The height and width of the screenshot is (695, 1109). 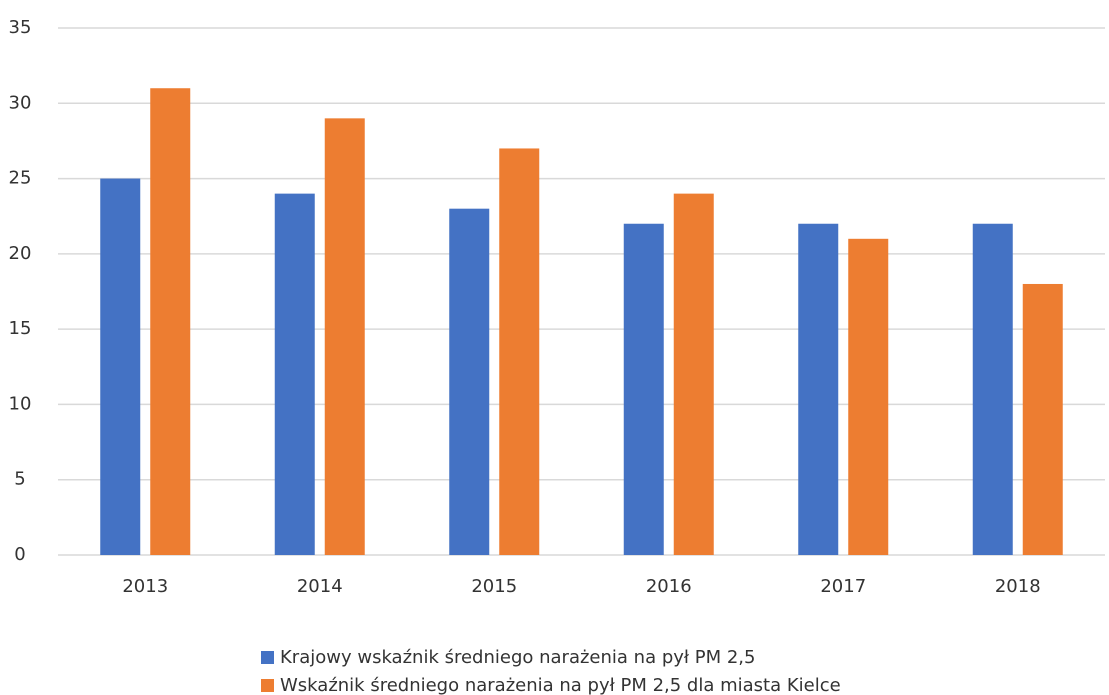 What do you see at coordinates (20, 178) in the screenshot?
I see `y-tick-label: 25` at bounding box center [20, 178].